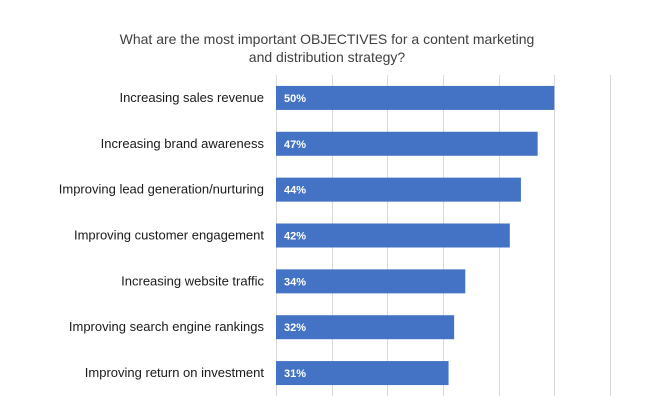  What do you see at coordinates (183, 143) in the screenshot?
I see `category-label: Increasing brand awareness` at bounding box center [183, 143].